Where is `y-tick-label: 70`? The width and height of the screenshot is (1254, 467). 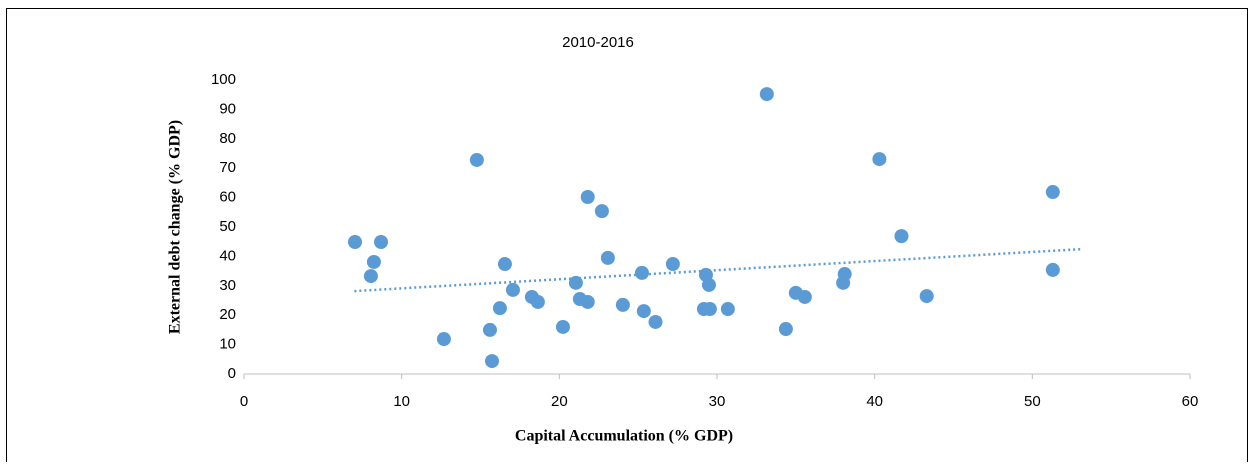
y-tick-label: 70 is located at coordinates (227, 167).